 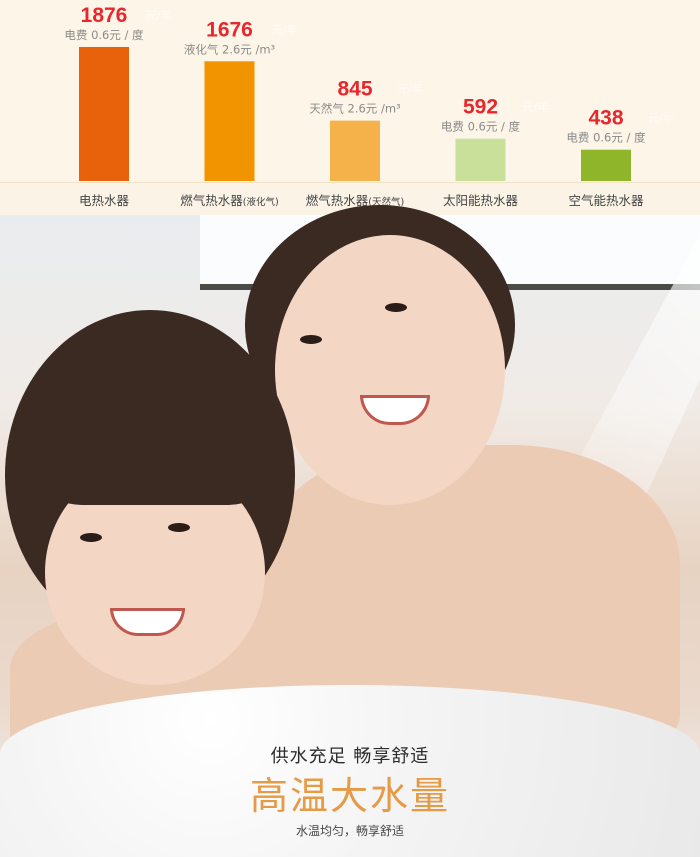 I want to click on value-unit-2: 元/年, so click(x=410, y=89).